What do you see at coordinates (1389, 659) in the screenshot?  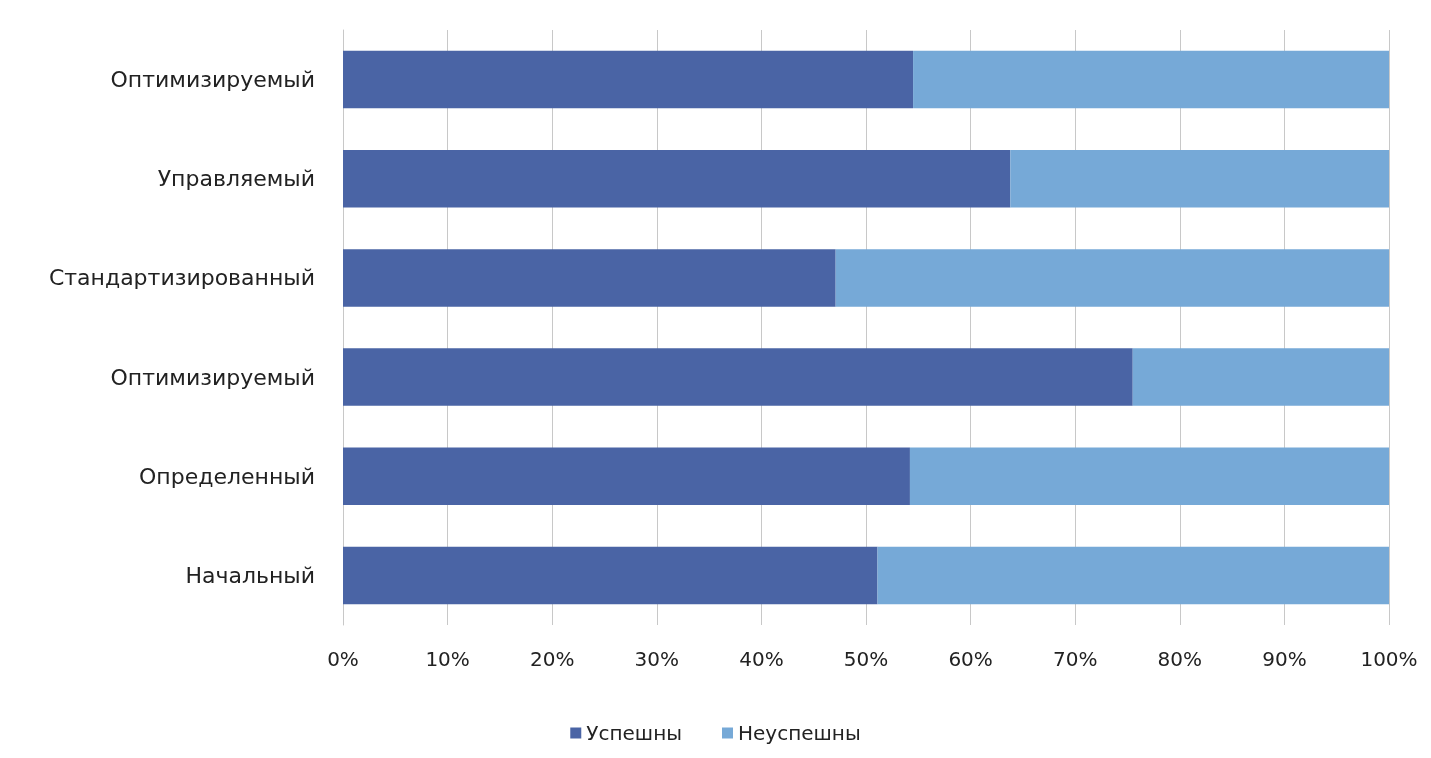 I see `x-tick-label: 100%` at bounding box center [1389, 659].